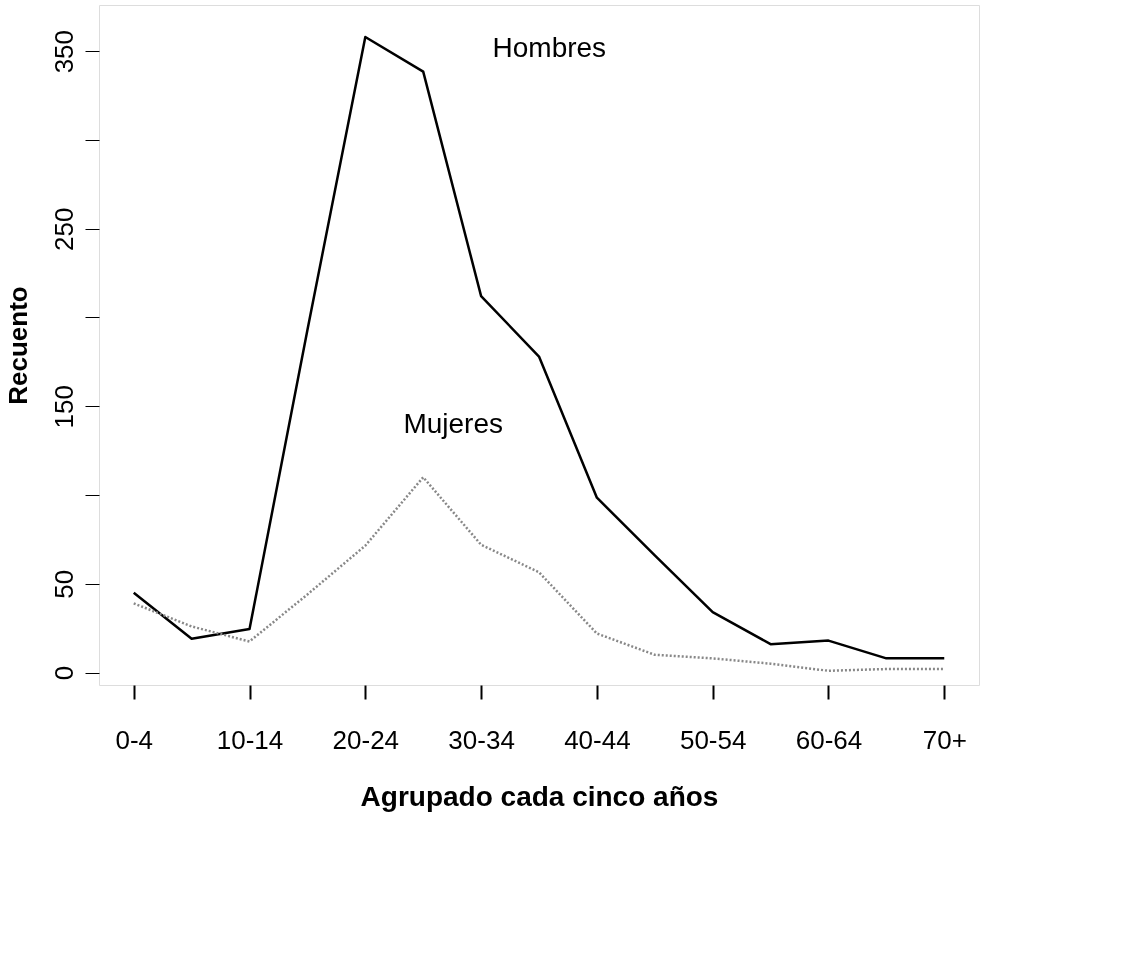 The height and width of the screenshot is (958, 1141). Describe the element at coordinates (453, 424) in the screenshot. I see `series-label: Mujeres` at that location.